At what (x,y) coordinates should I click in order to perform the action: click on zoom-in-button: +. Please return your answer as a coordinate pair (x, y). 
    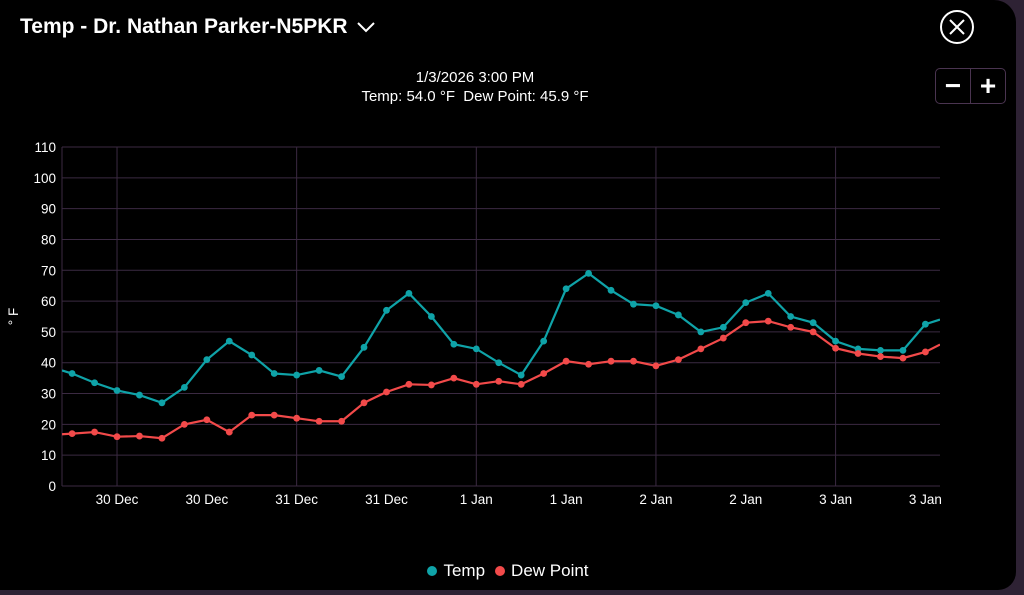
    Looking at the image, I should click on (988, 85).